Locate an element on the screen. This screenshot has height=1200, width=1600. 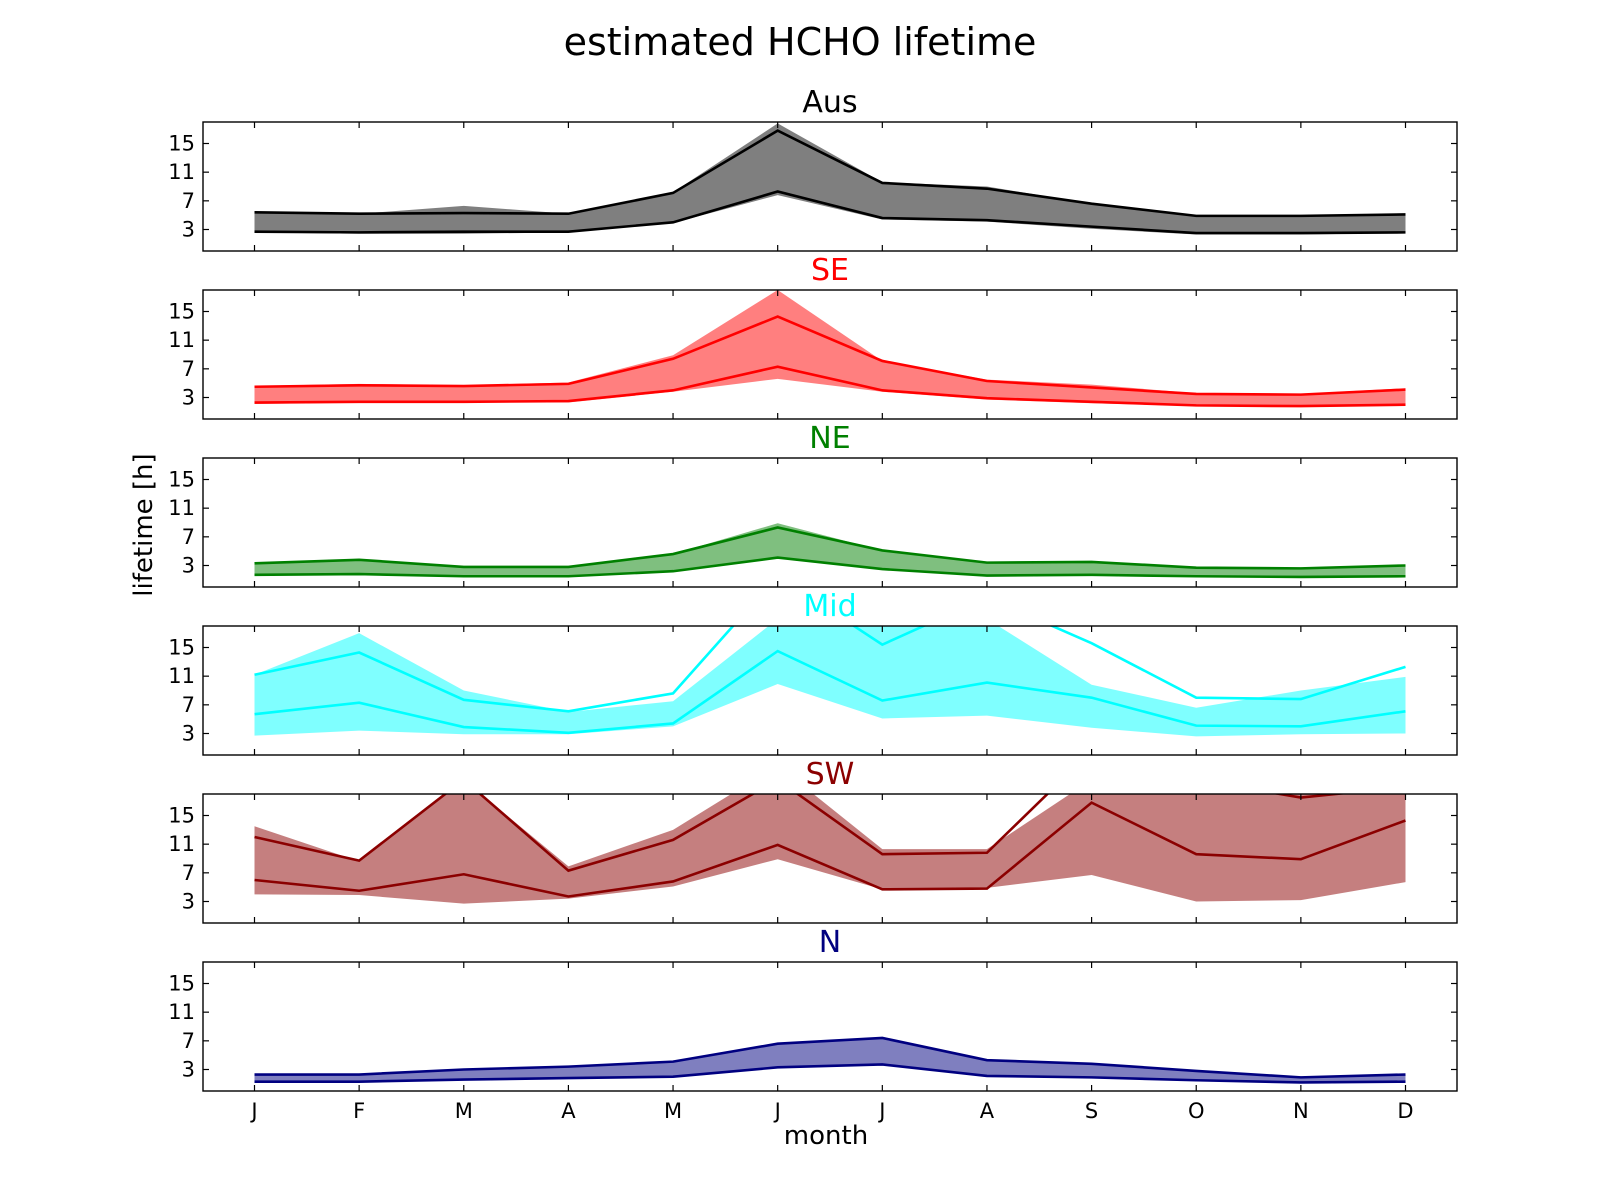
axes-frame-sw is located at coordinates (830, 858).